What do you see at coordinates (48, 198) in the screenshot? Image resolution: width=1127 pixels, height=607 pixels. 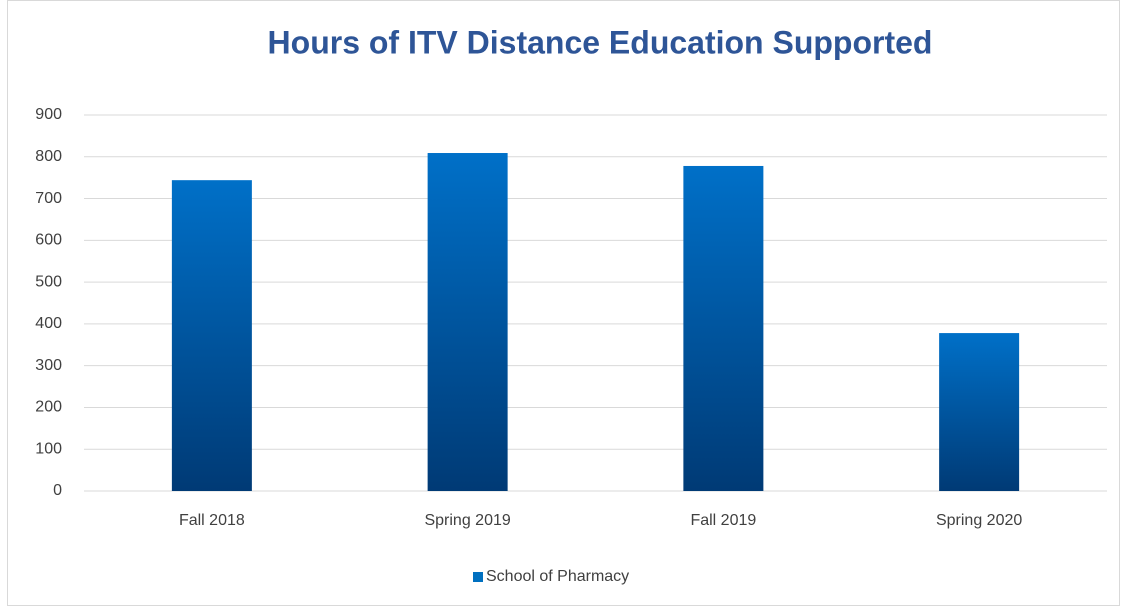 I see `y-tick-label: 700` at bounding box center [48, 198].